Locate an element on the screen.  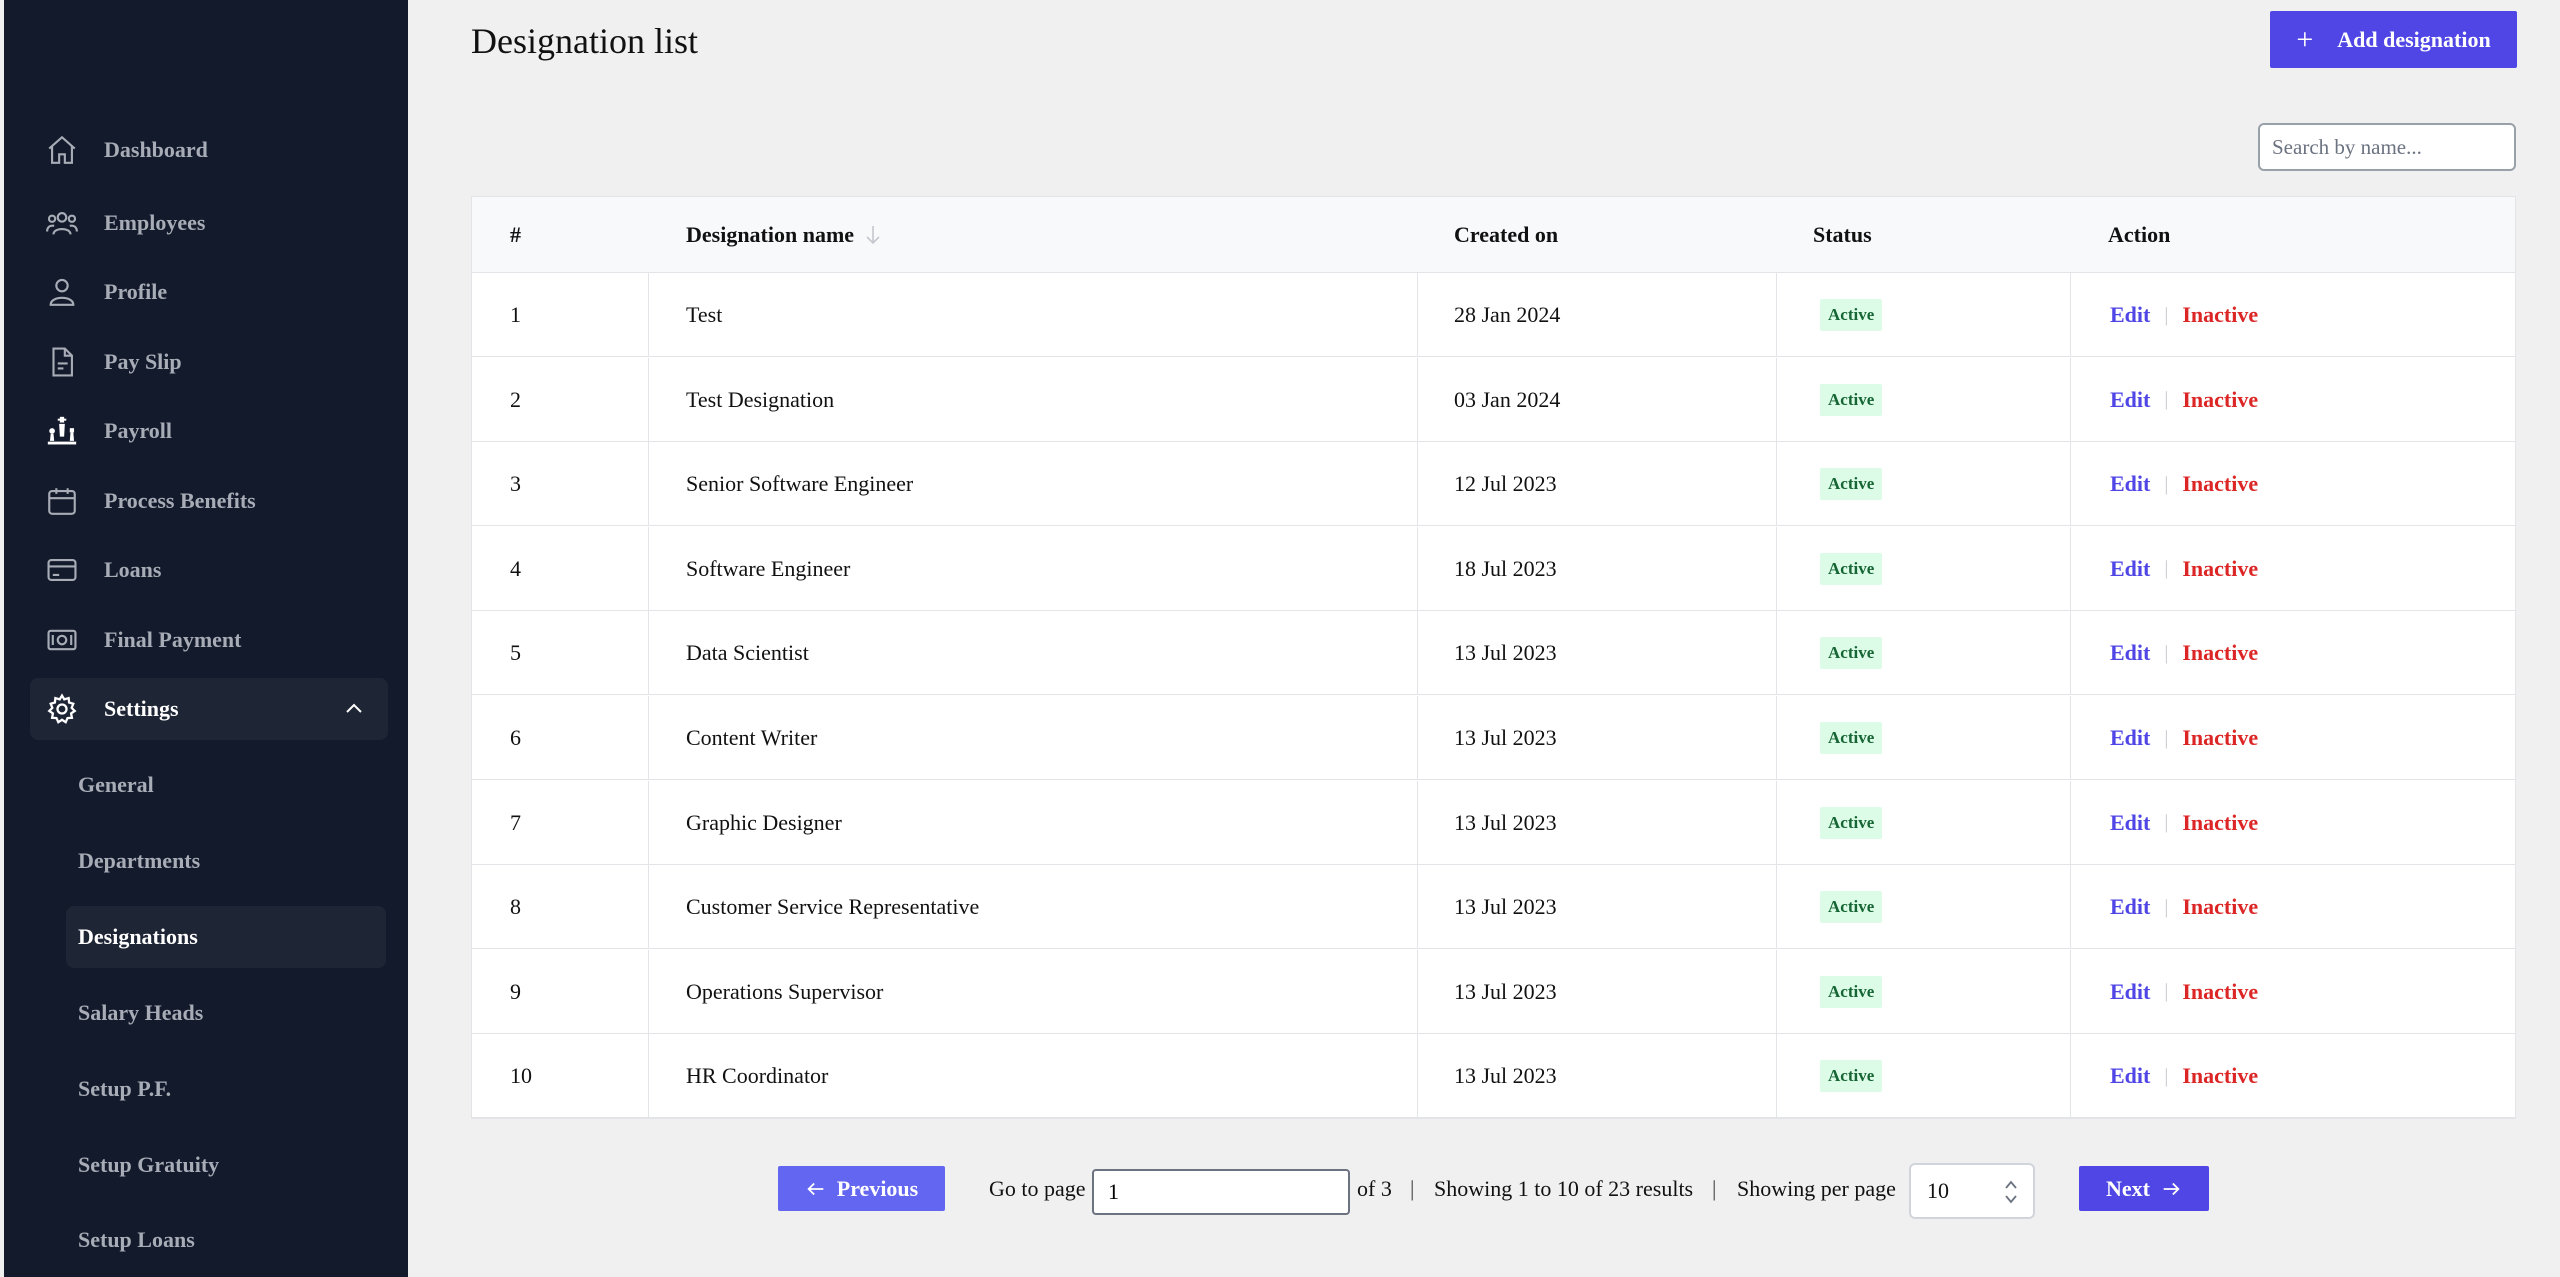
sidebar-subitem-departments: Departments is located at coordinates (226, 861).